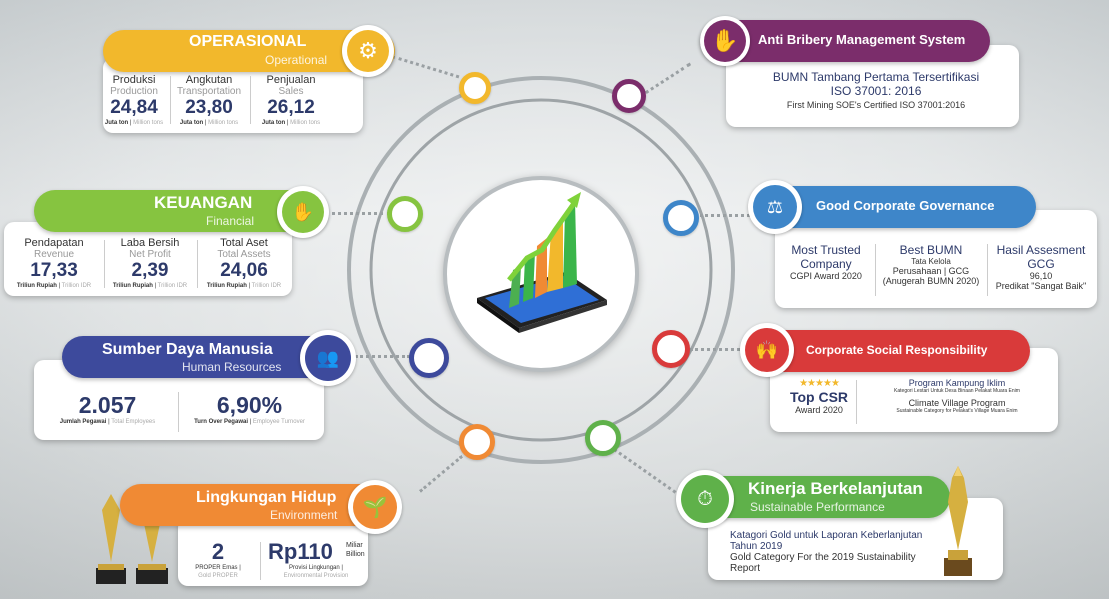  I want to click on csr-award-year: Award 2020, so click(819, 410).